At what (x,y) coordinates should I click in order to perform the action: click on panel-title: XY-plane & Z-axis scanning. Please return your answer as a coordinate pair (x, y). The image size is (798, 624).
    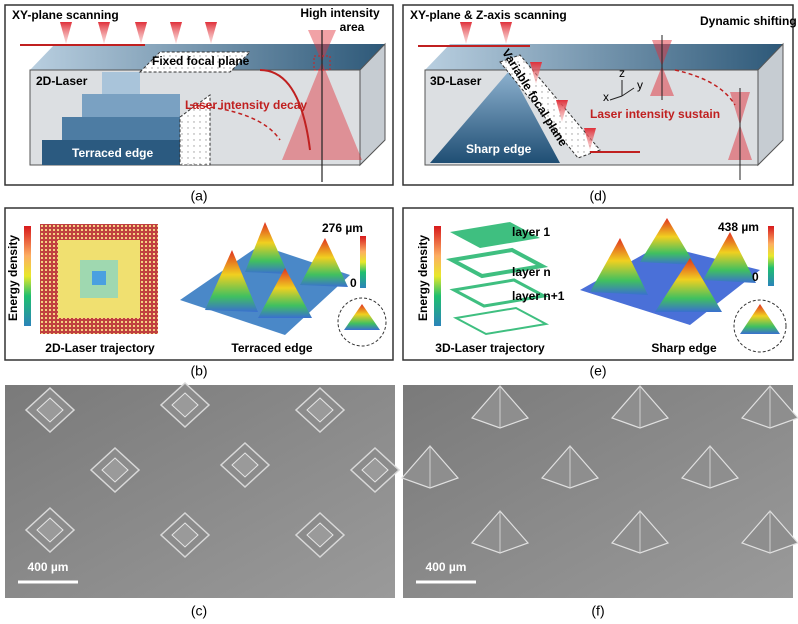
    Looking at the image, I should click on (488, 15).